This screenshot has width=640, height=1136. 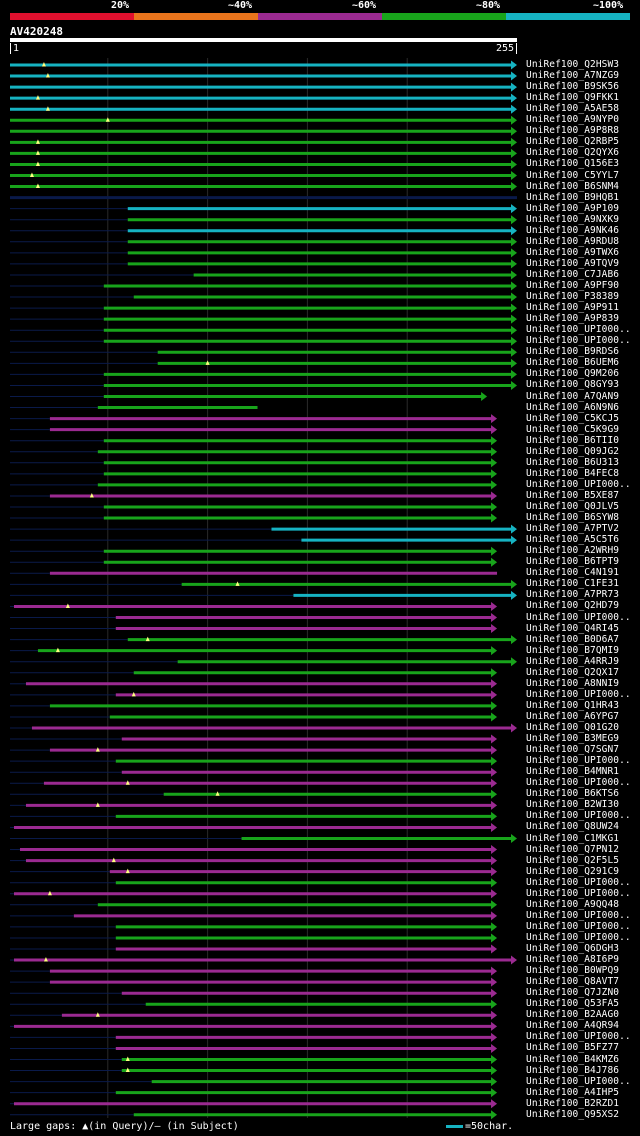 I want to click on hit-label: UniRef100_Q2QX17, so click(x=573, y=672).